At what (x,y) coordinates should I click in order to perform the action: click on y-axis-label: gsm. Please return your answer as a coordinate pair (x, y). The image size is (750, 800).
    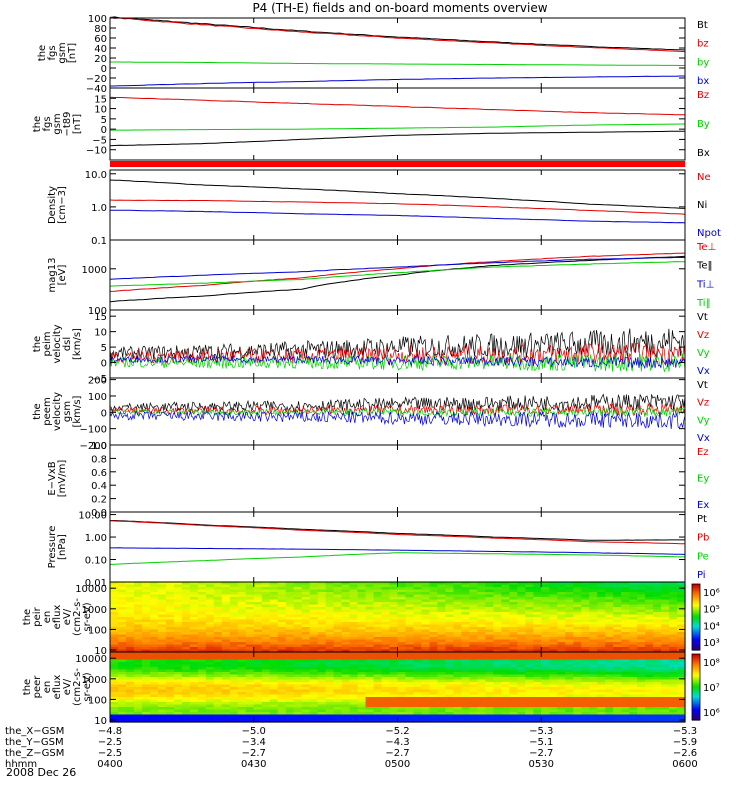
    Looking at the image, I should click on (62, 52).